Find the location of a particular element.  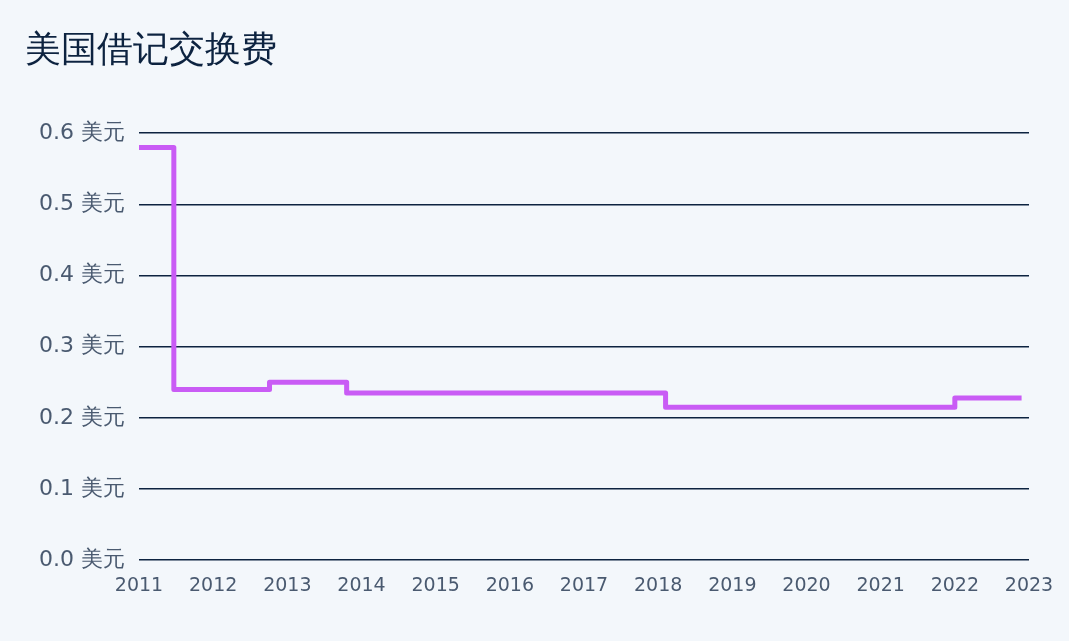

x-tick-label: 2017 is located at coordinates (584, 583).